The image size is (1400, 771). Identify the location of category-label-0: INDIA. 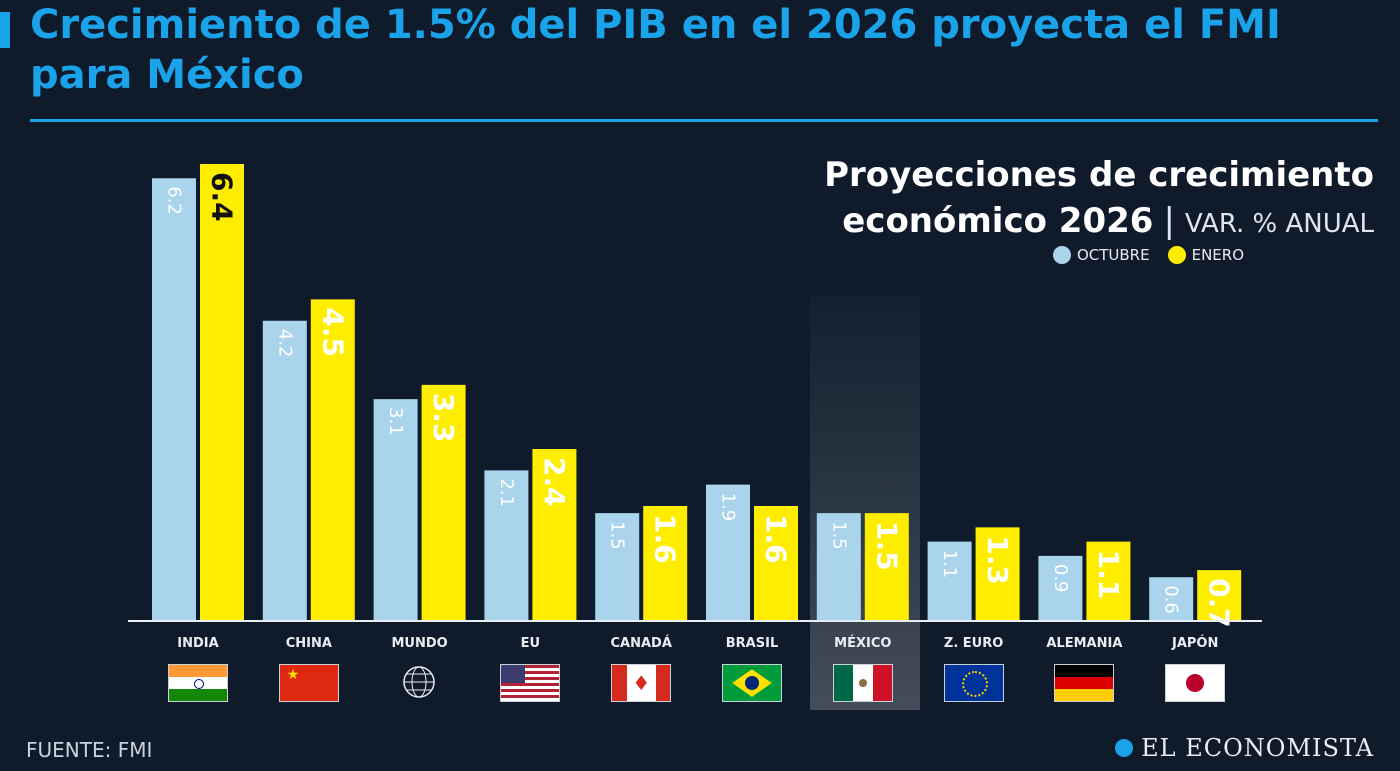
(198, 643).